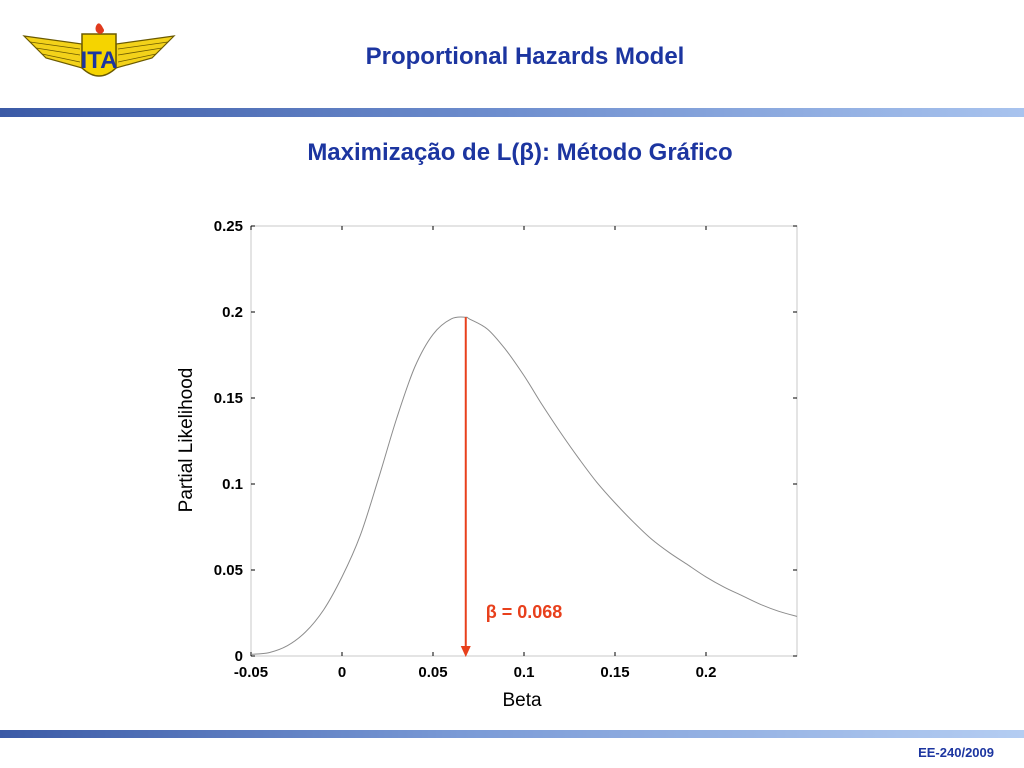 This screenshot has height=768, width=1024. Describe the element at coordinates (251, 672) in the screenshot. I see `x-tick-label: -0.05` at that location.